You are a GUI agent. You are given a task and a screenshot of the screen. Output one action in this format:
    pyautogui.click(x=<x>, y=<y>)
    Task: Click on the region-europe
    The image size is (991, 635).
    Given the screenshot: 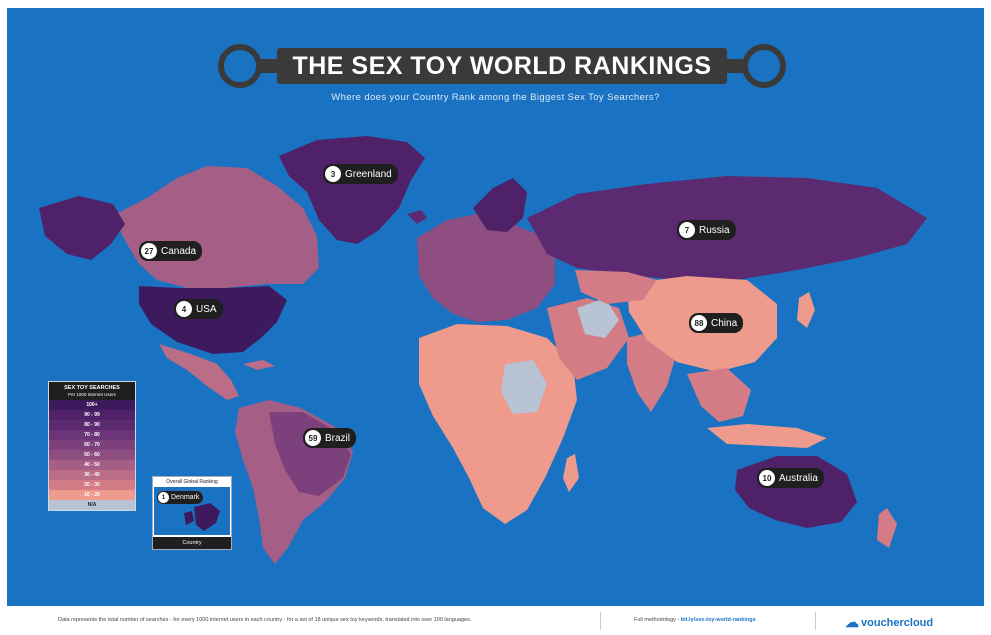 What is the action you would take?
    pyautogui.click(x=486, y=268)
    